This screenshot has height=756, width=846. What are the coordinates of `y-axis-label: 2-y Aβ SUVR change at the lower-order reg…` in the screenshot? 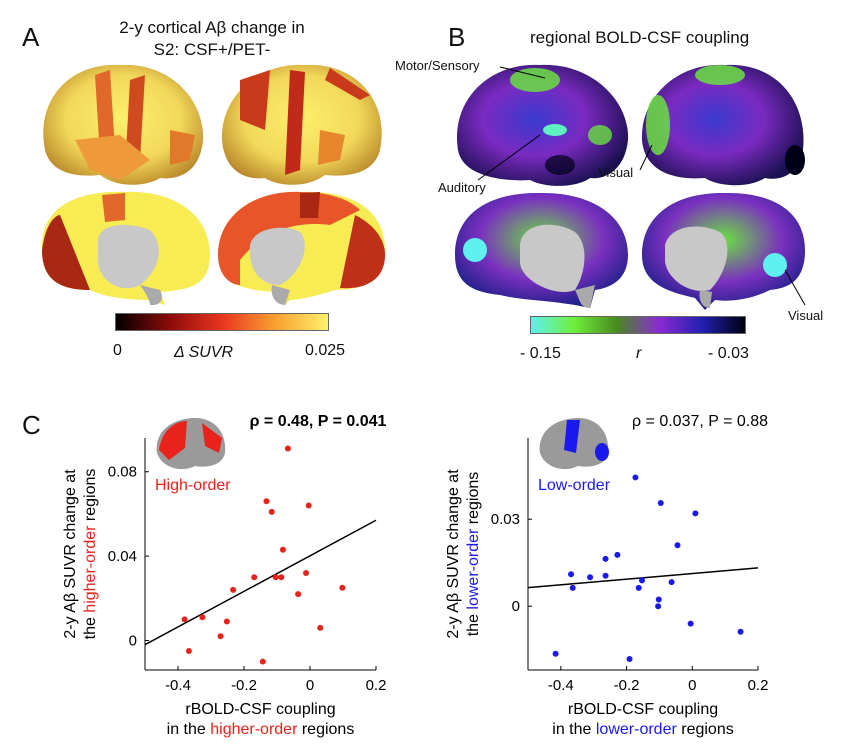 It's located at (463, 554).